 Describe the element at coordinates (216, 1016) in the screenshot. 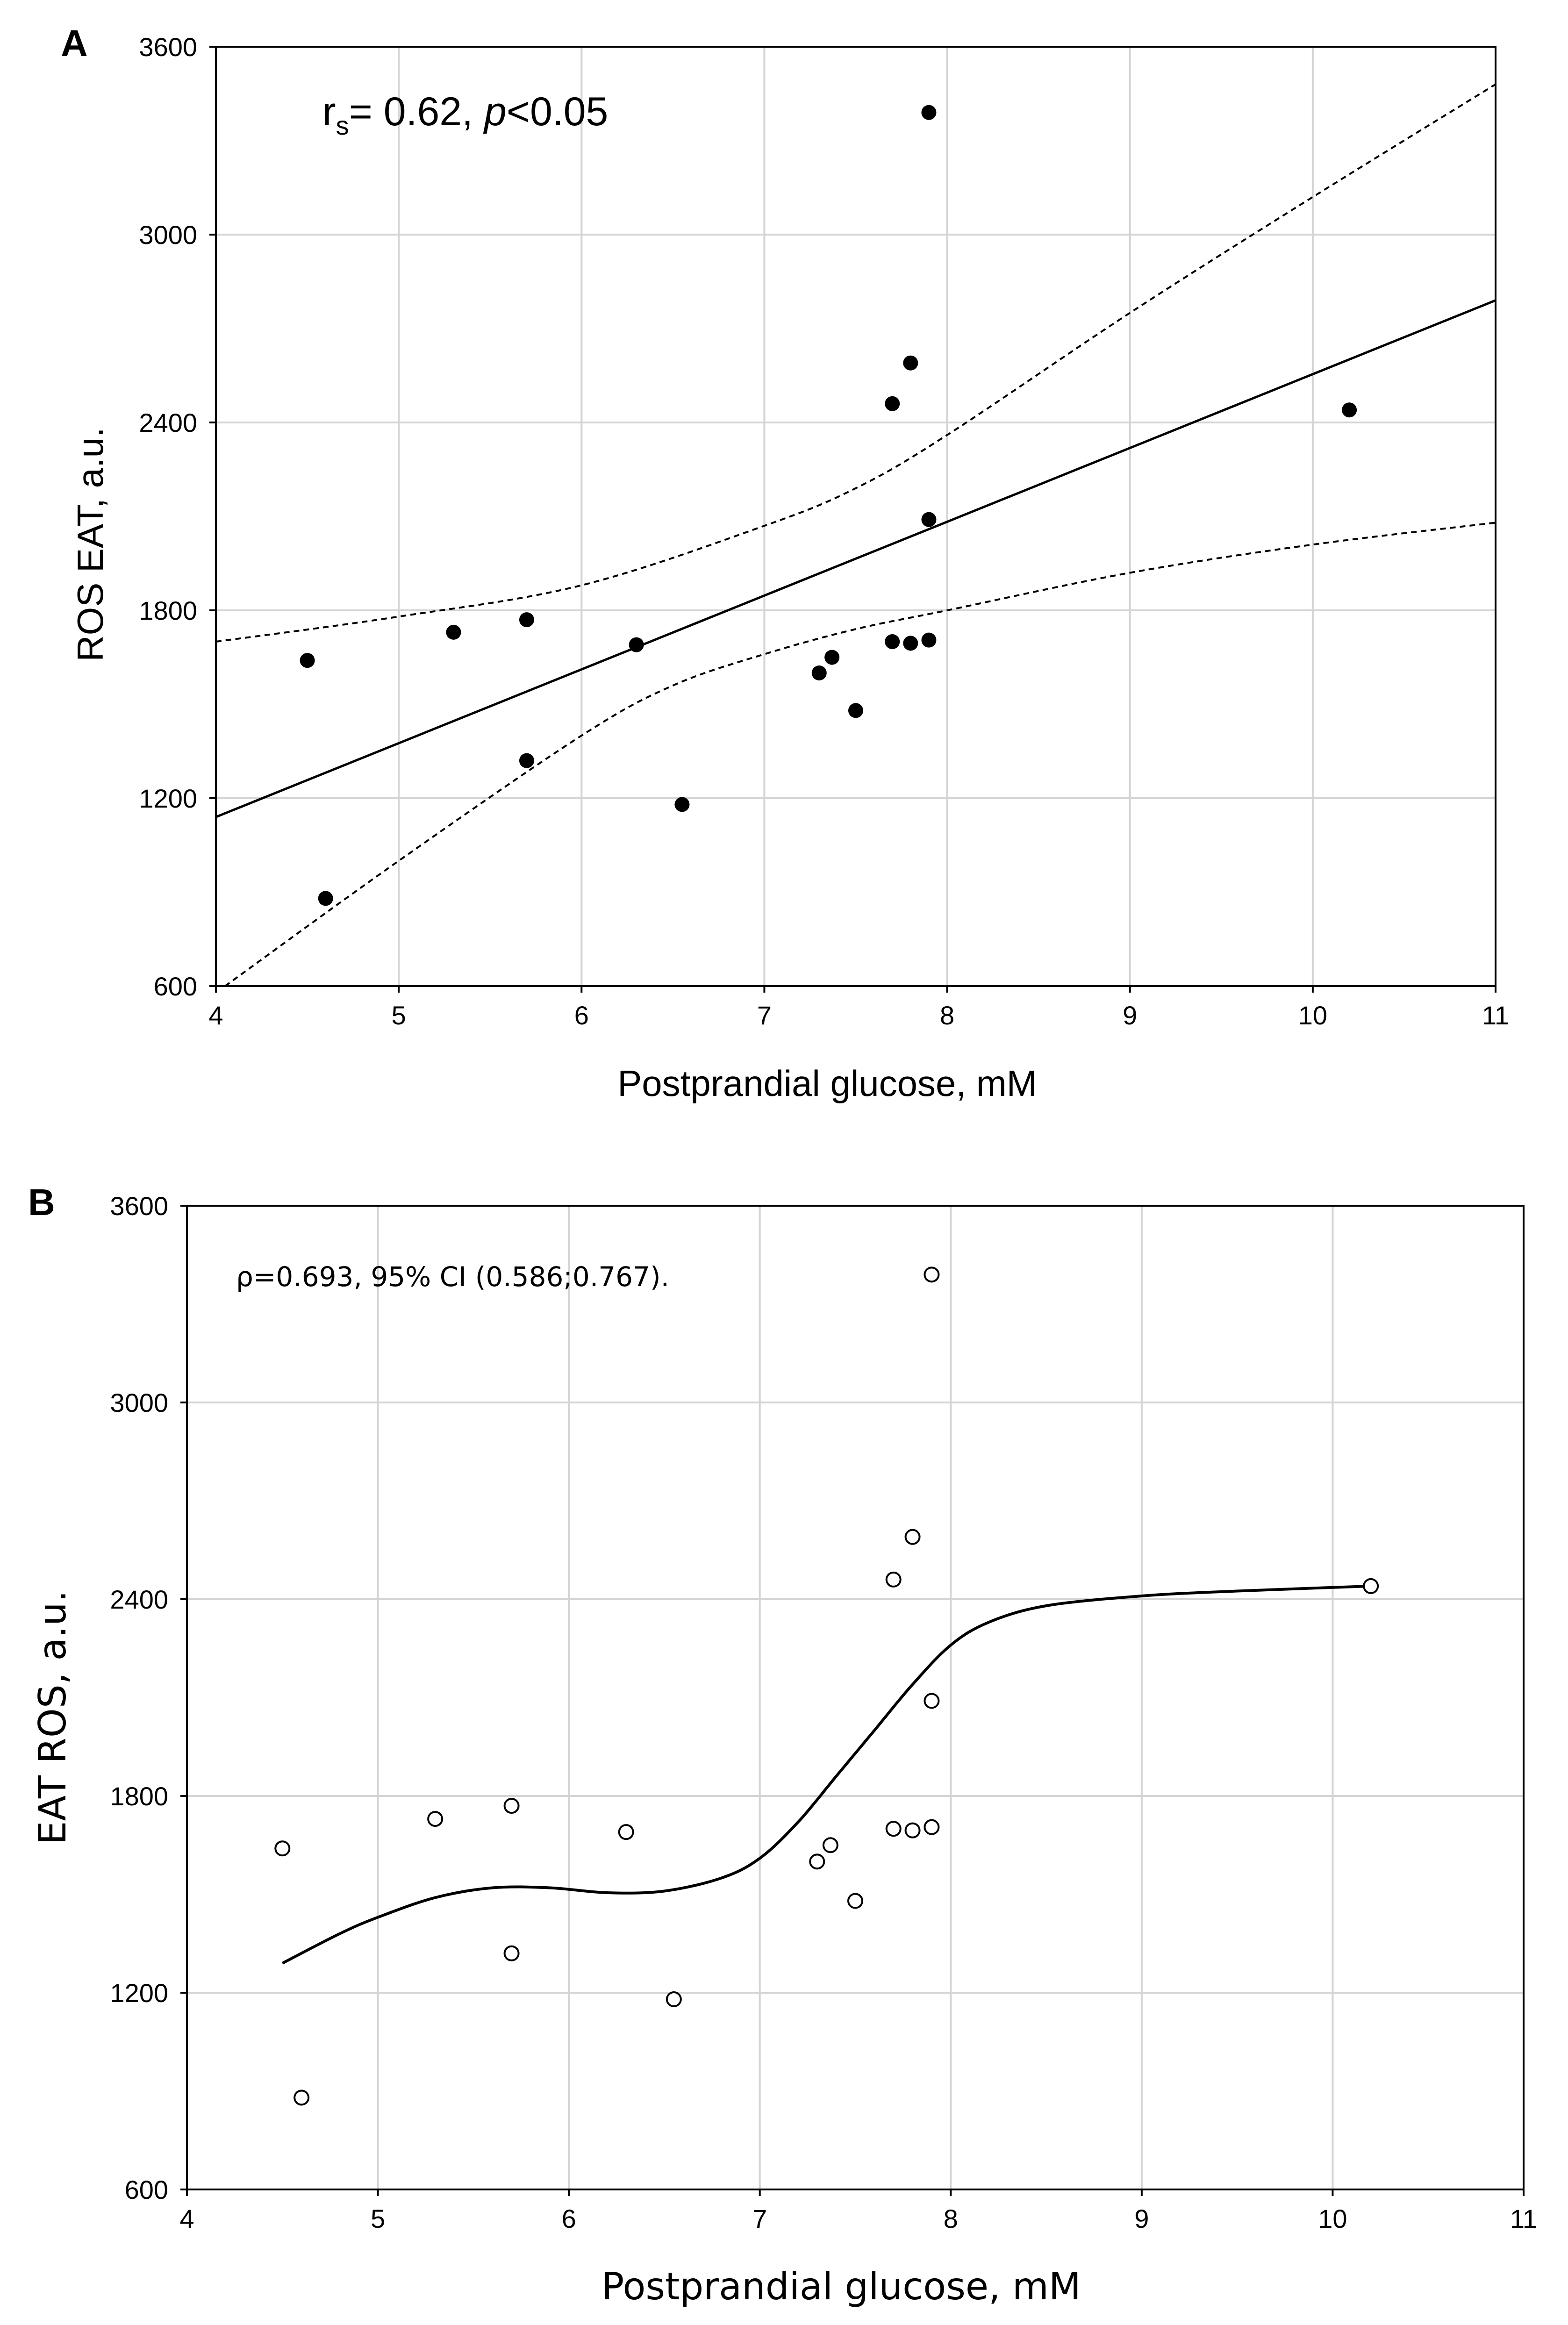

I see `panel-a-x-tick-label: 4` at that location.